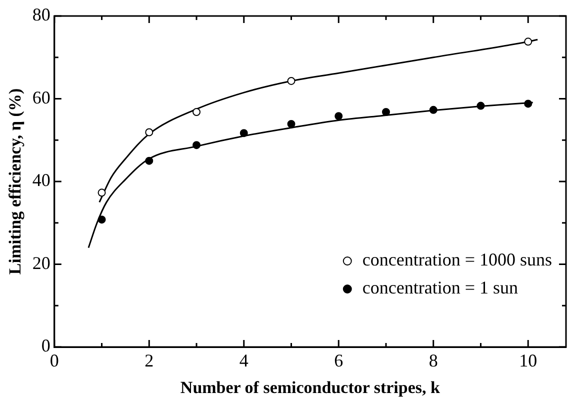 The image size is (571, 403). I want to click on y-tick-label: 20, so click(41, 262).